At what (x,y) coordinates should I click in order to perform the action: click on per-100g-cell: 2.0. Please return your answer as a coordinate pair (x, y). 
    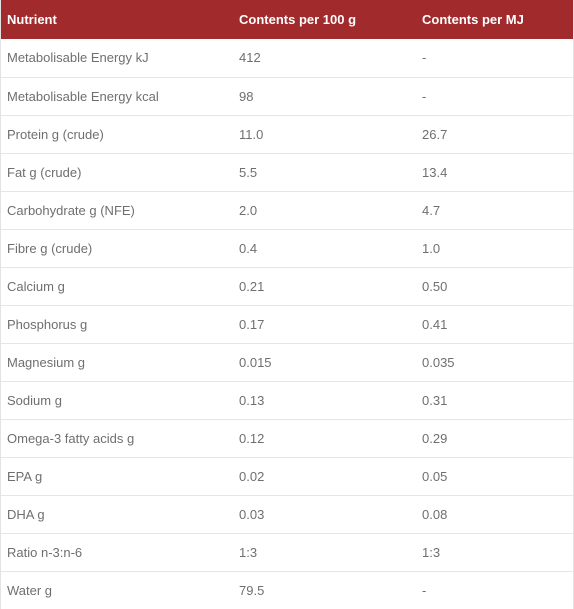
    Looking at the image, I should click on (248, 210).